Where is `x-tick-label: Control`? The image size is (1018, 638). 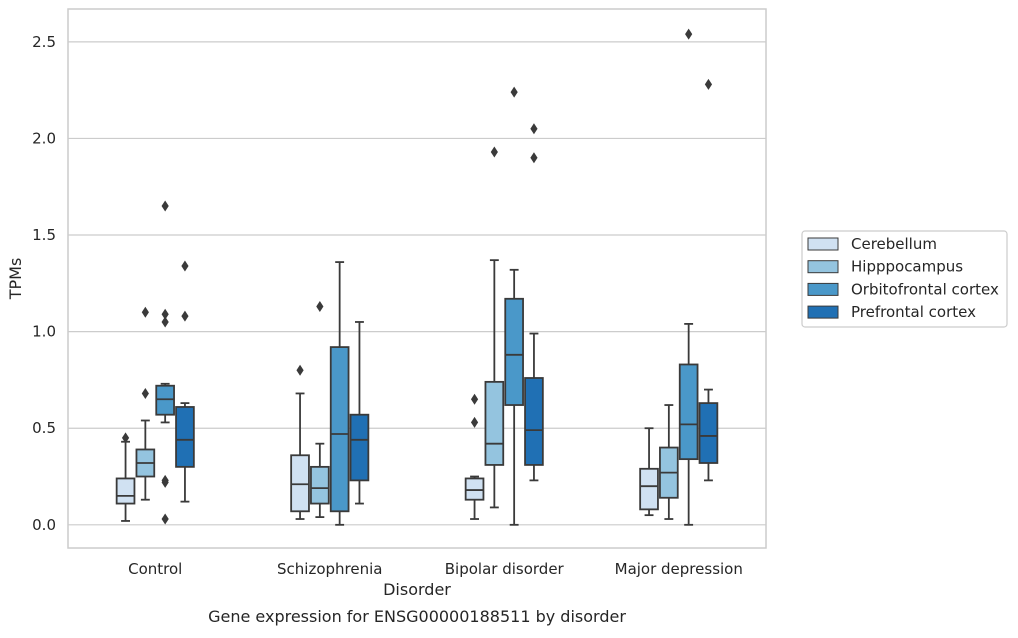
x-tick-label: Control is located at coordinates (155, 569).